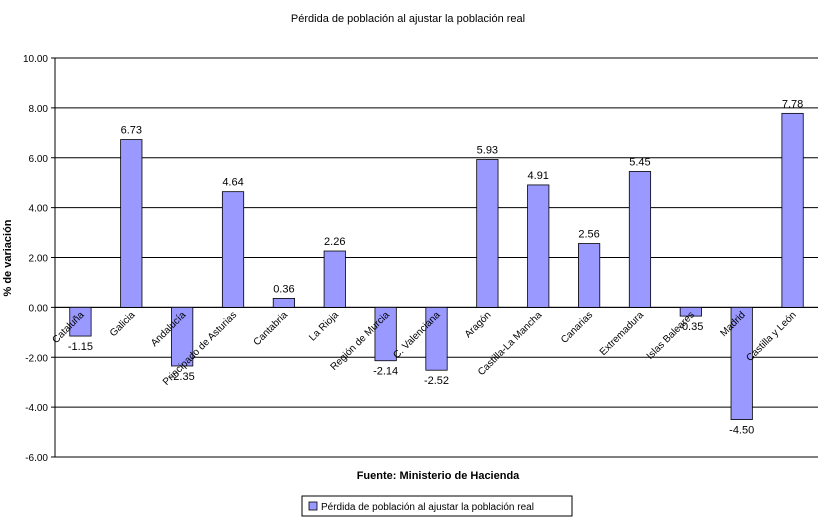 Image resolution: width=822 pixels, height=520 pixels. I want to click on category-label: Extremadura, so click(622, 333).